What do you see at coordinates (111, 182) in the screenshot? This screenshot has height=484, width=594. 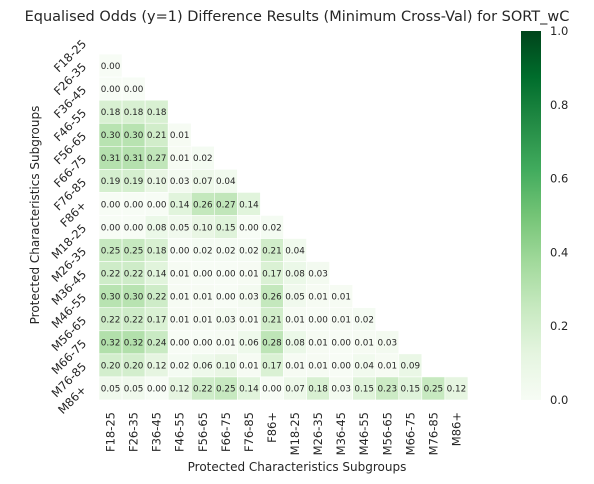 I see `cell-value-label: 0.19` at bounding box center [111, 182].